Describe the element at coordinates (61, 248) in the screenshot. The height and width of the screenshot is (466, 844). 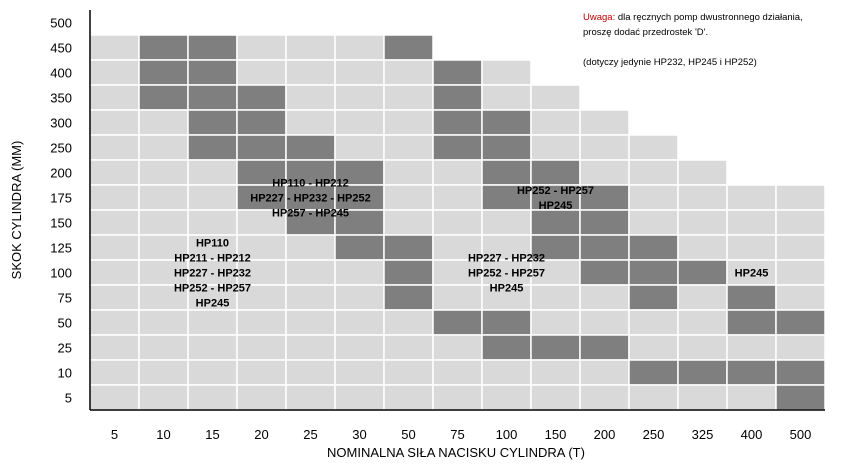
I see `y-tick-label: 125` at that location.